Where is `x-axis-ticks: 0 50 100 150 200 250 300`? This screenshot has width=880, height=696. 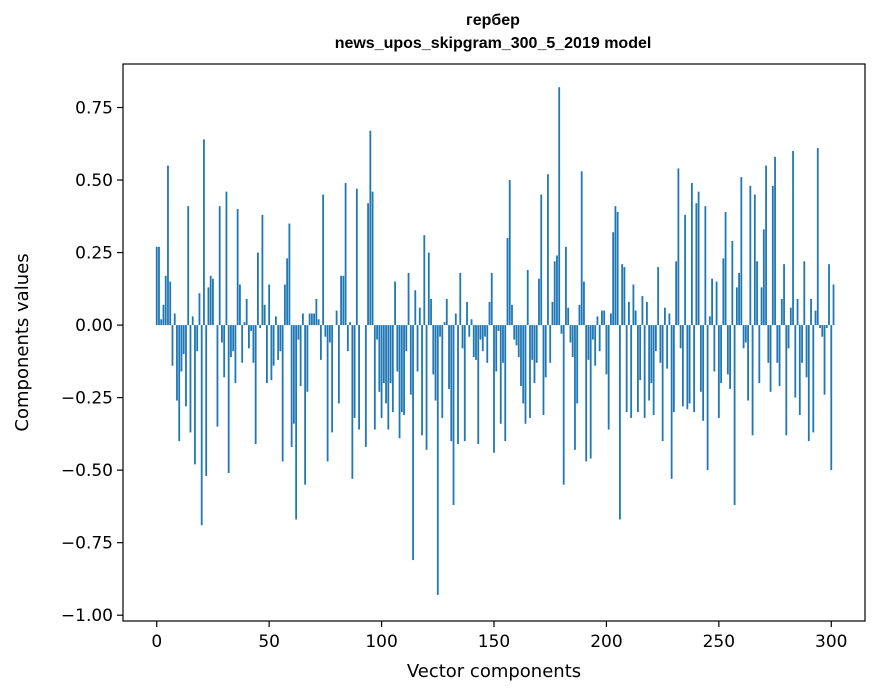 x-axis-ticks: 0 50 100 150 200 250 300 is located at coordinates (499, 636).